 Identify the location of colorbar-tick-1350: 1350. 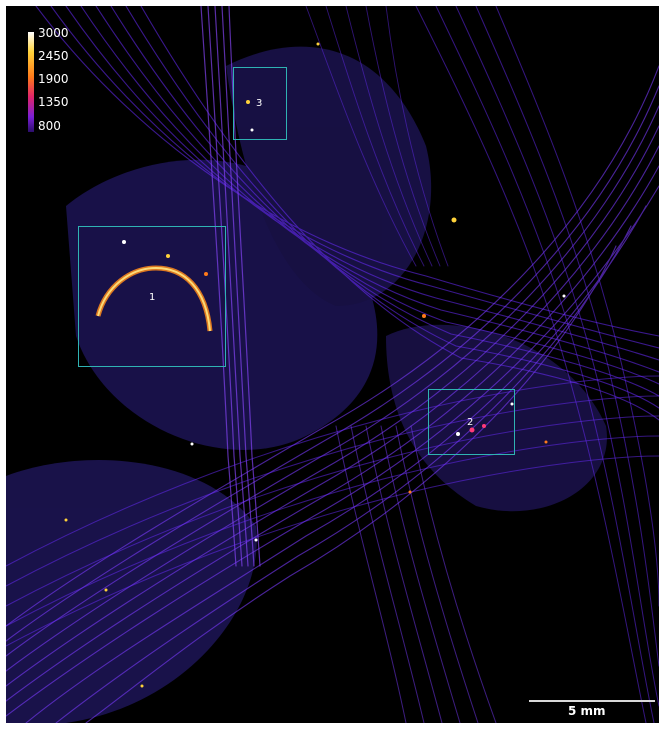
(53, 102).